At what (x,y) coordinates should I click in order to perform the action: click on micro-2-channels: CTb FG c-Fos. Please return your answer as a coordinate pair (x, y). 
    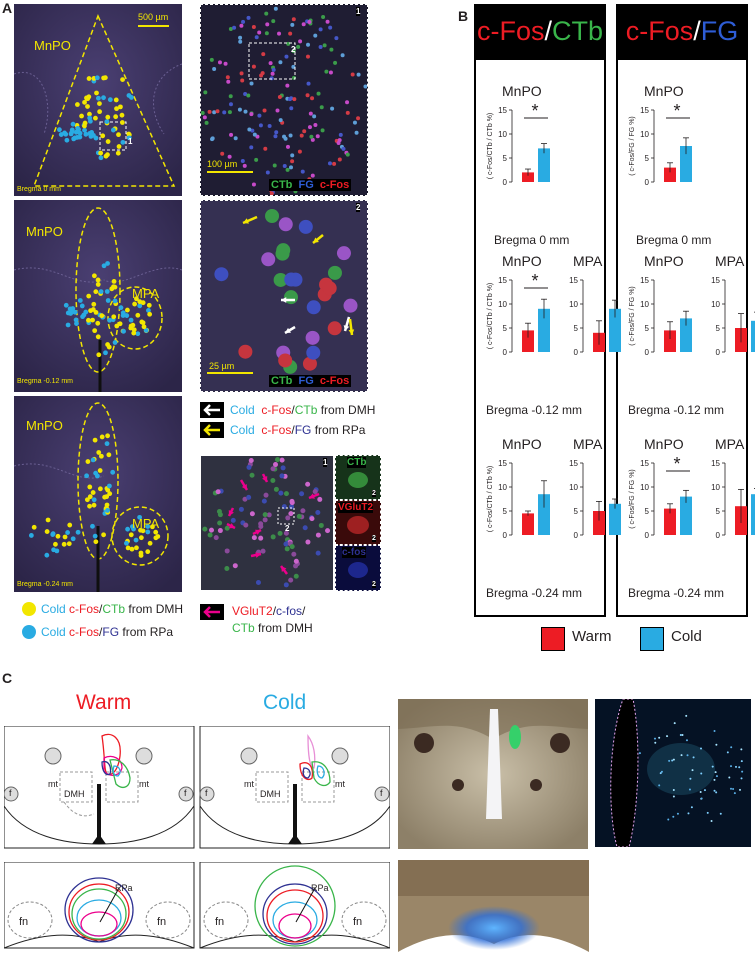
    Looking at the image, I should click on (310, 381).